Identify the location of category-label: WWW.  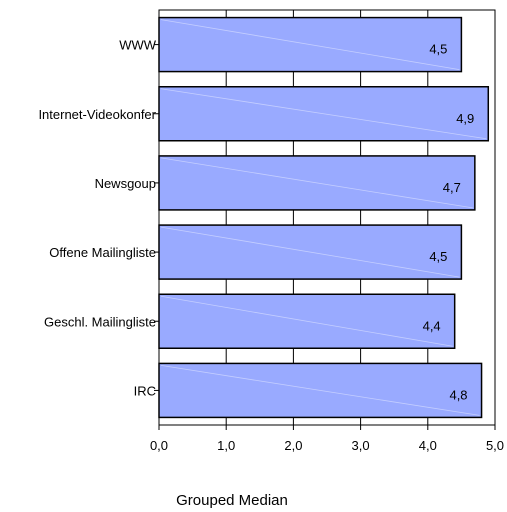
(138, 45).